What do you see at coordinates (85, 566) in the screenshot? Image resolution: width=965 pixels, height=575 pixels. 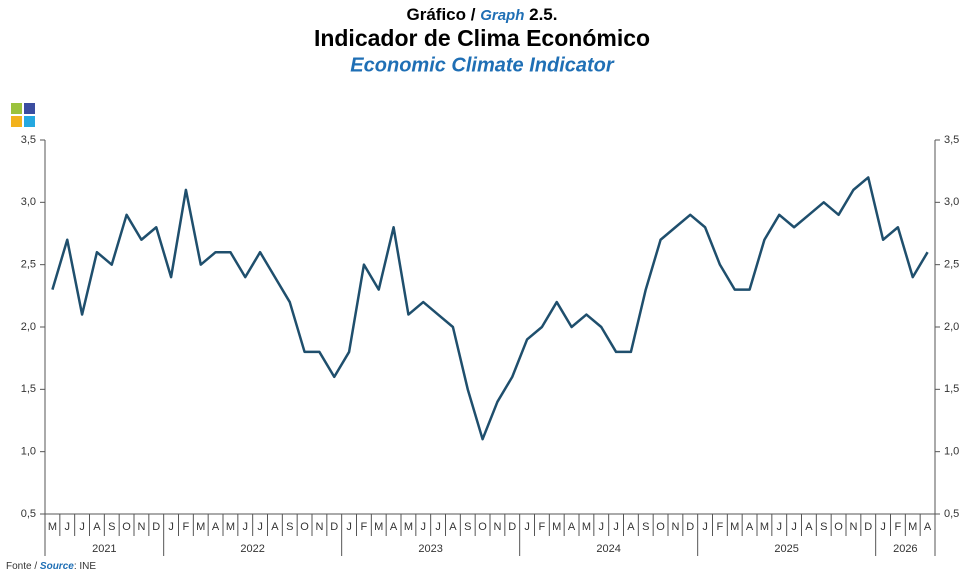 I see `source-value: : INE` at bounding box center [85, 566].